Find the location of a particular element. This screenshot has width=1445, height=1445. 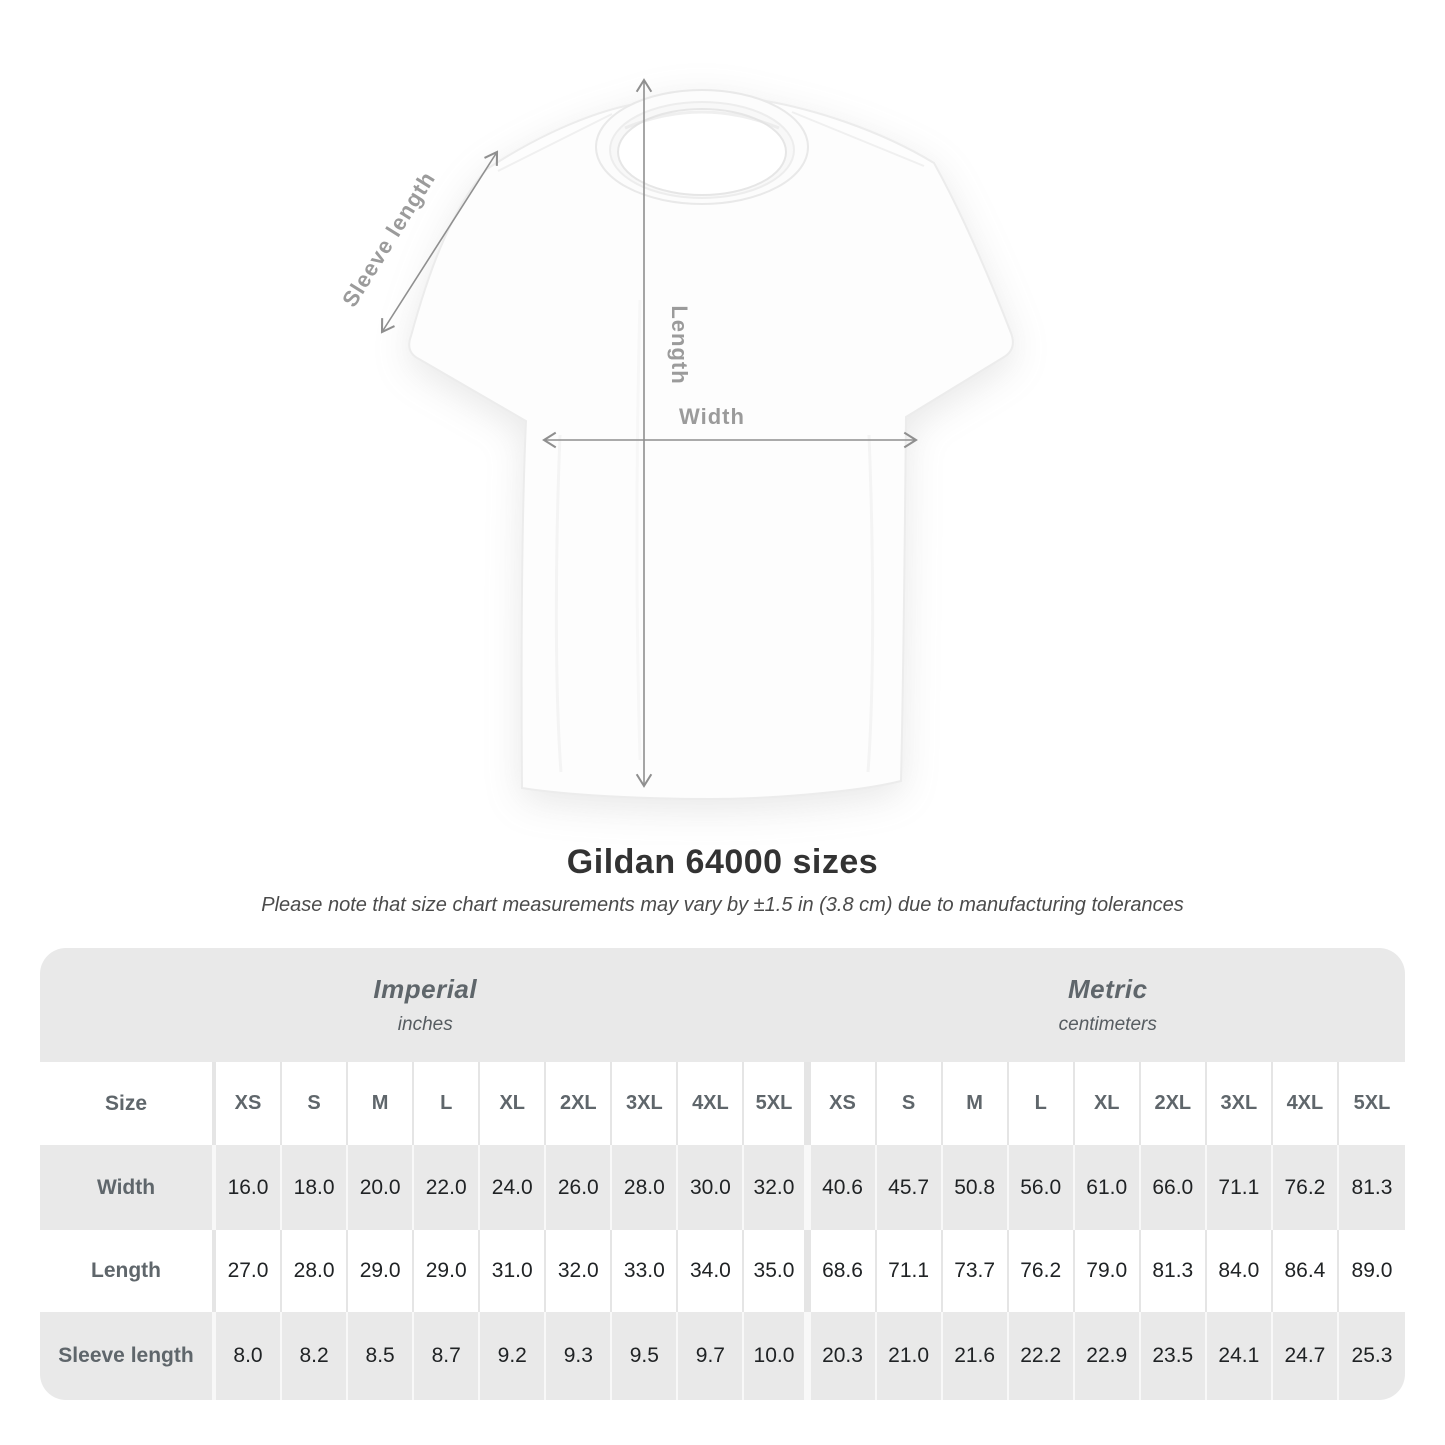

length-value: 86.4 is located at coordinates (1305, 1271).